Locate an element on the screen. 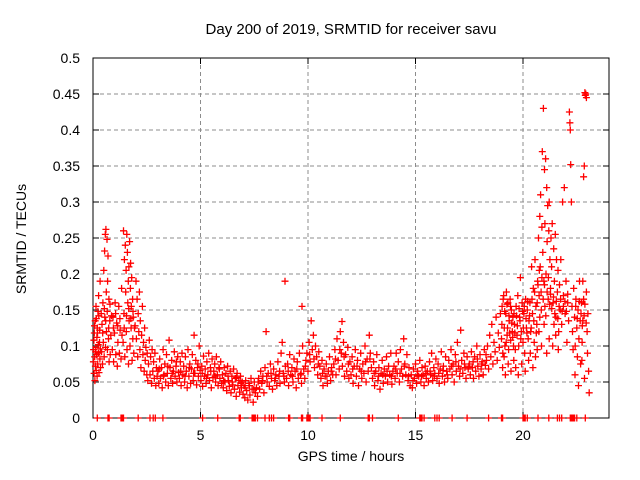  x-tick-label: 10 is located at coordinates (308, 435).